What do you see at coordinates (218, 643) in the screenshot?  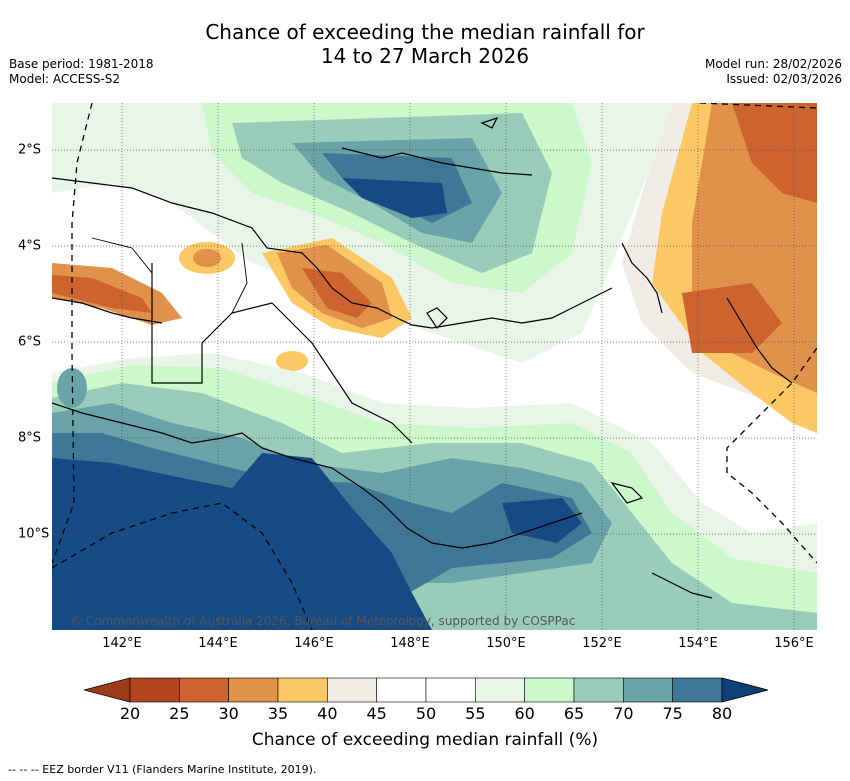 I see `lon-tick-144e: 144°E` at bounding box center [218, 643].